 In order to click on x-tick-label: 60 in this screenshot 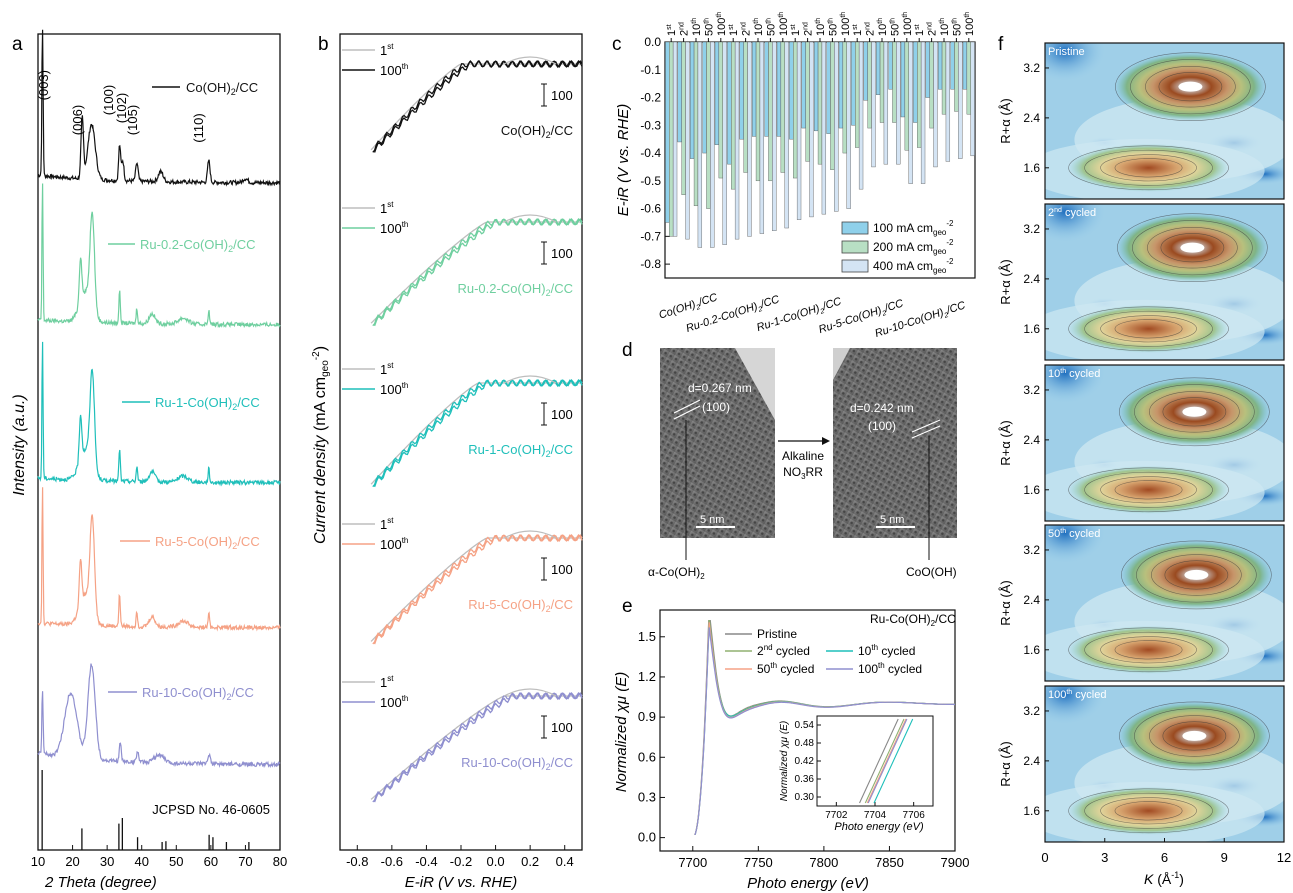, I will do `click(211, 861)`.